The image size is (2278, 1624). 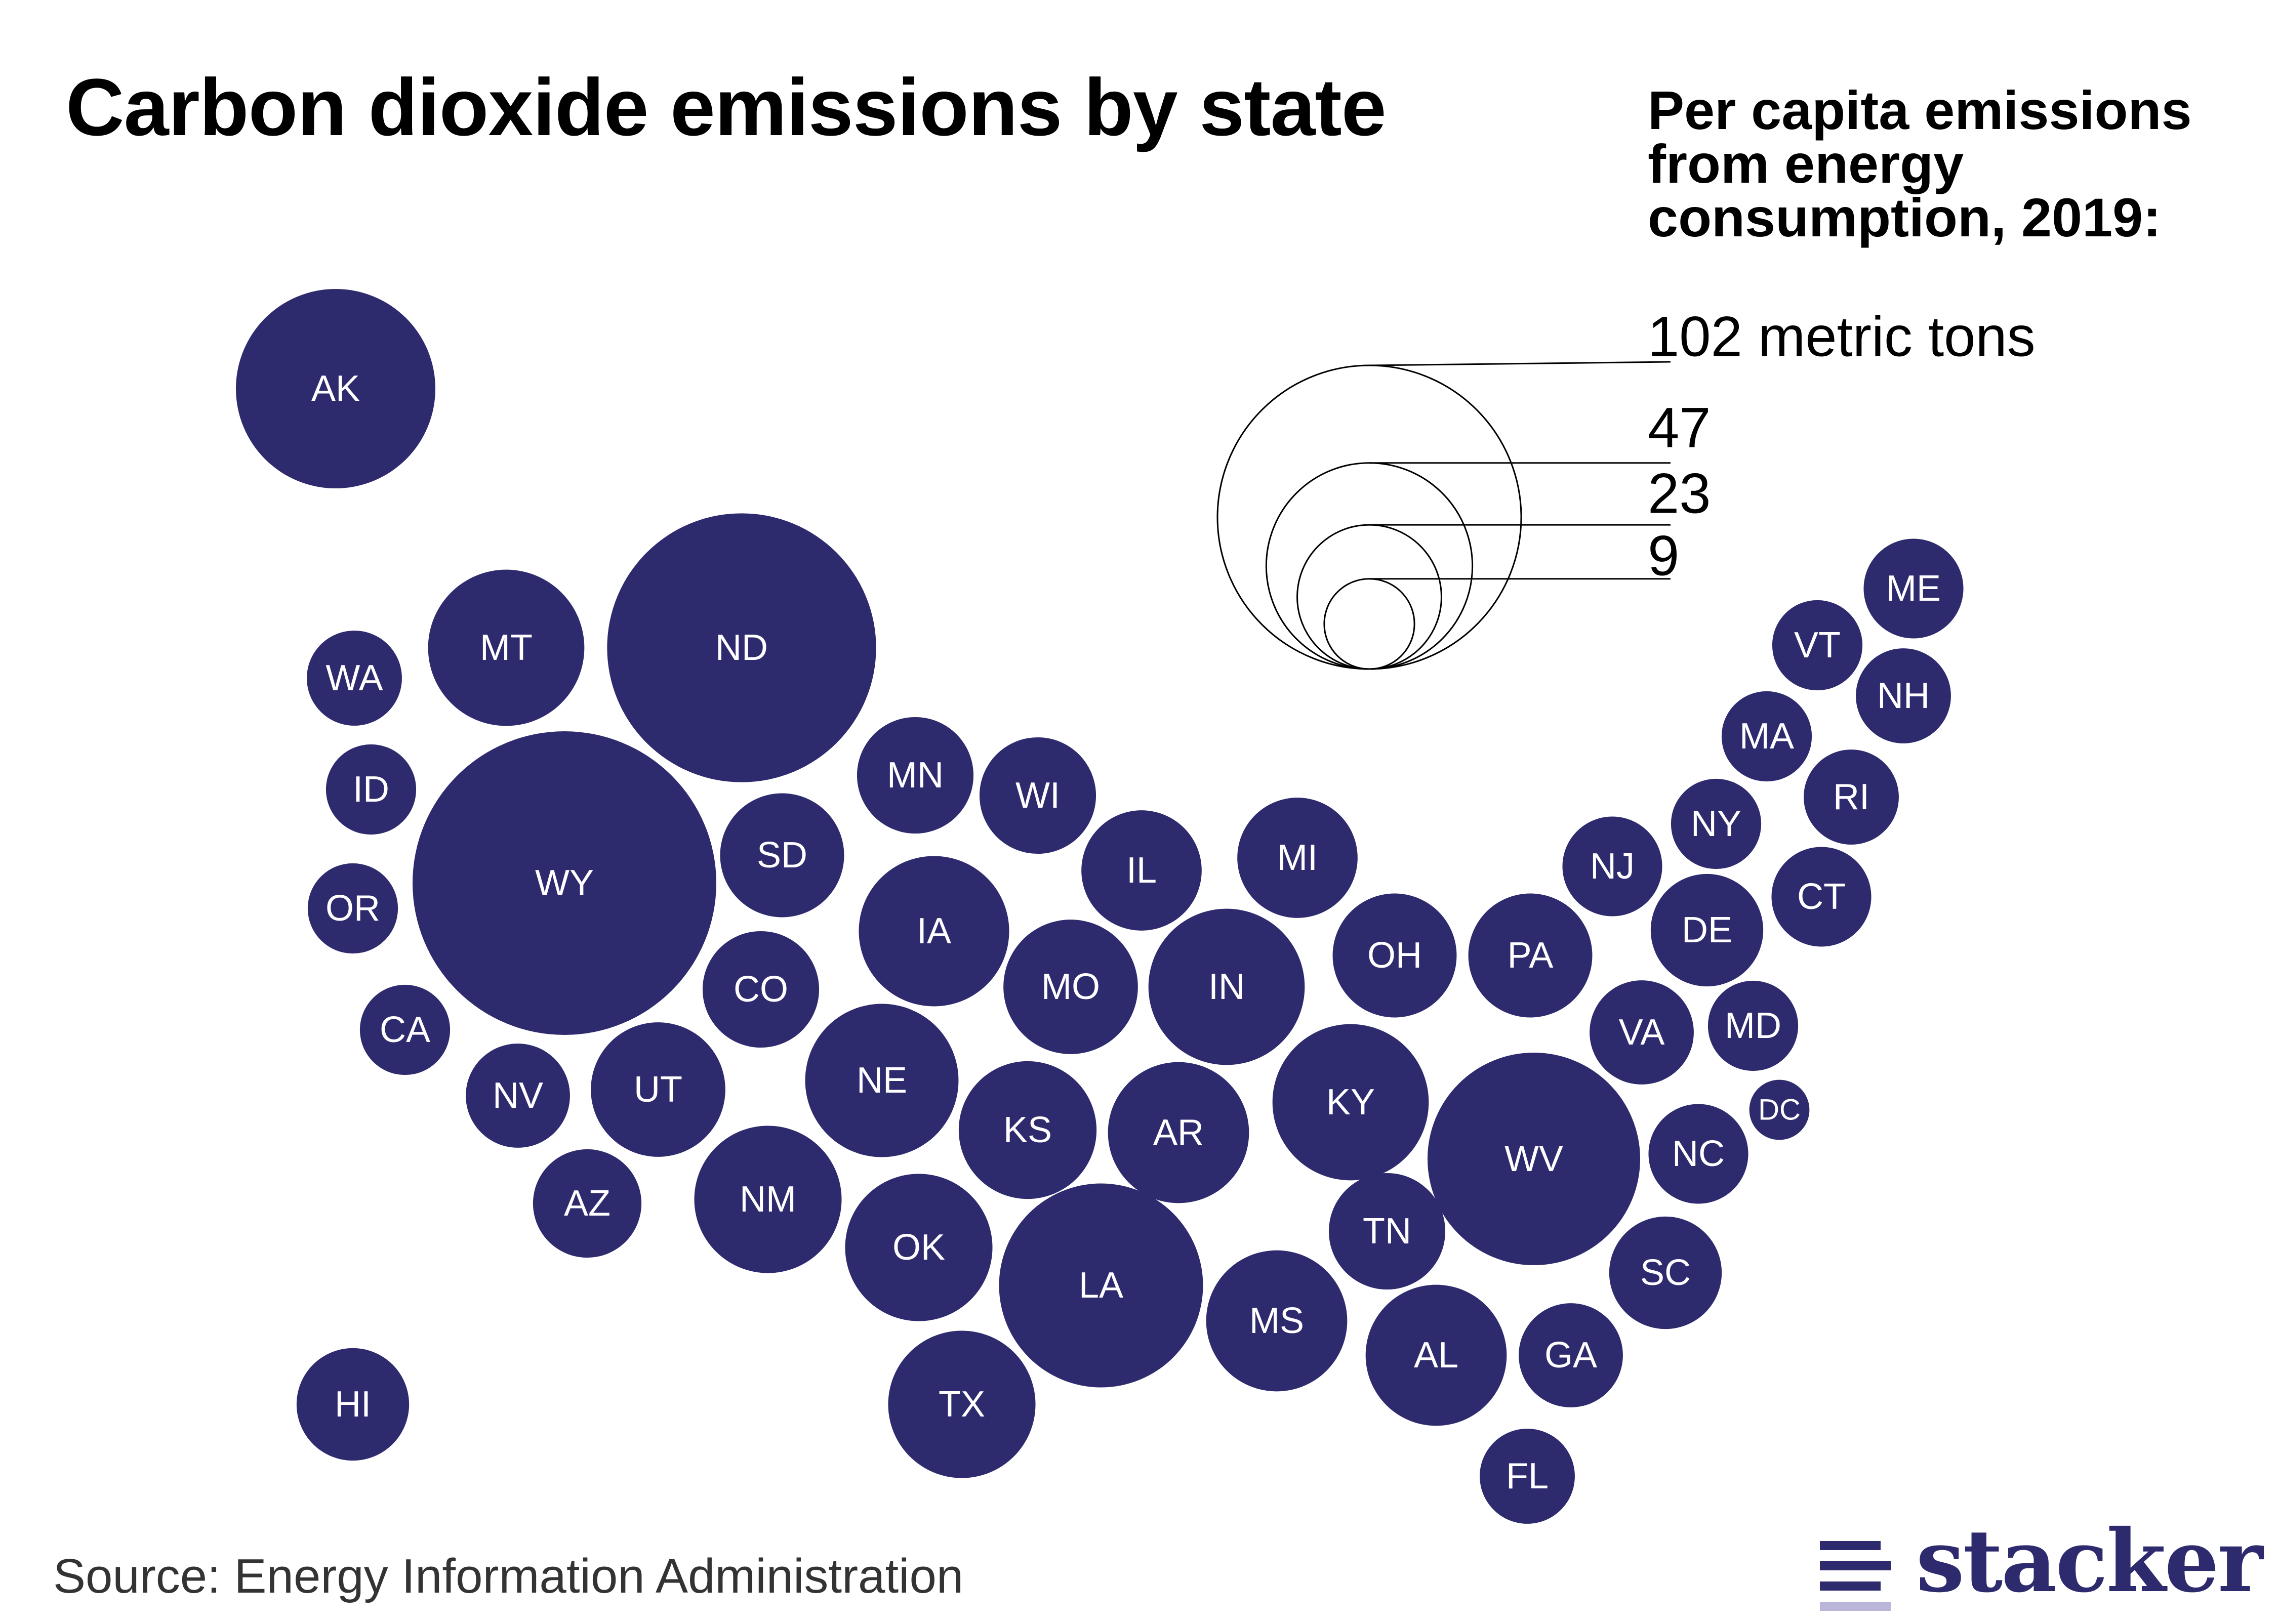 What do you see at coordinates (1920, 110) in the screenshot?
I see `legend-title-line-1: Per capita emissions` at bounding box center [1920, 110].